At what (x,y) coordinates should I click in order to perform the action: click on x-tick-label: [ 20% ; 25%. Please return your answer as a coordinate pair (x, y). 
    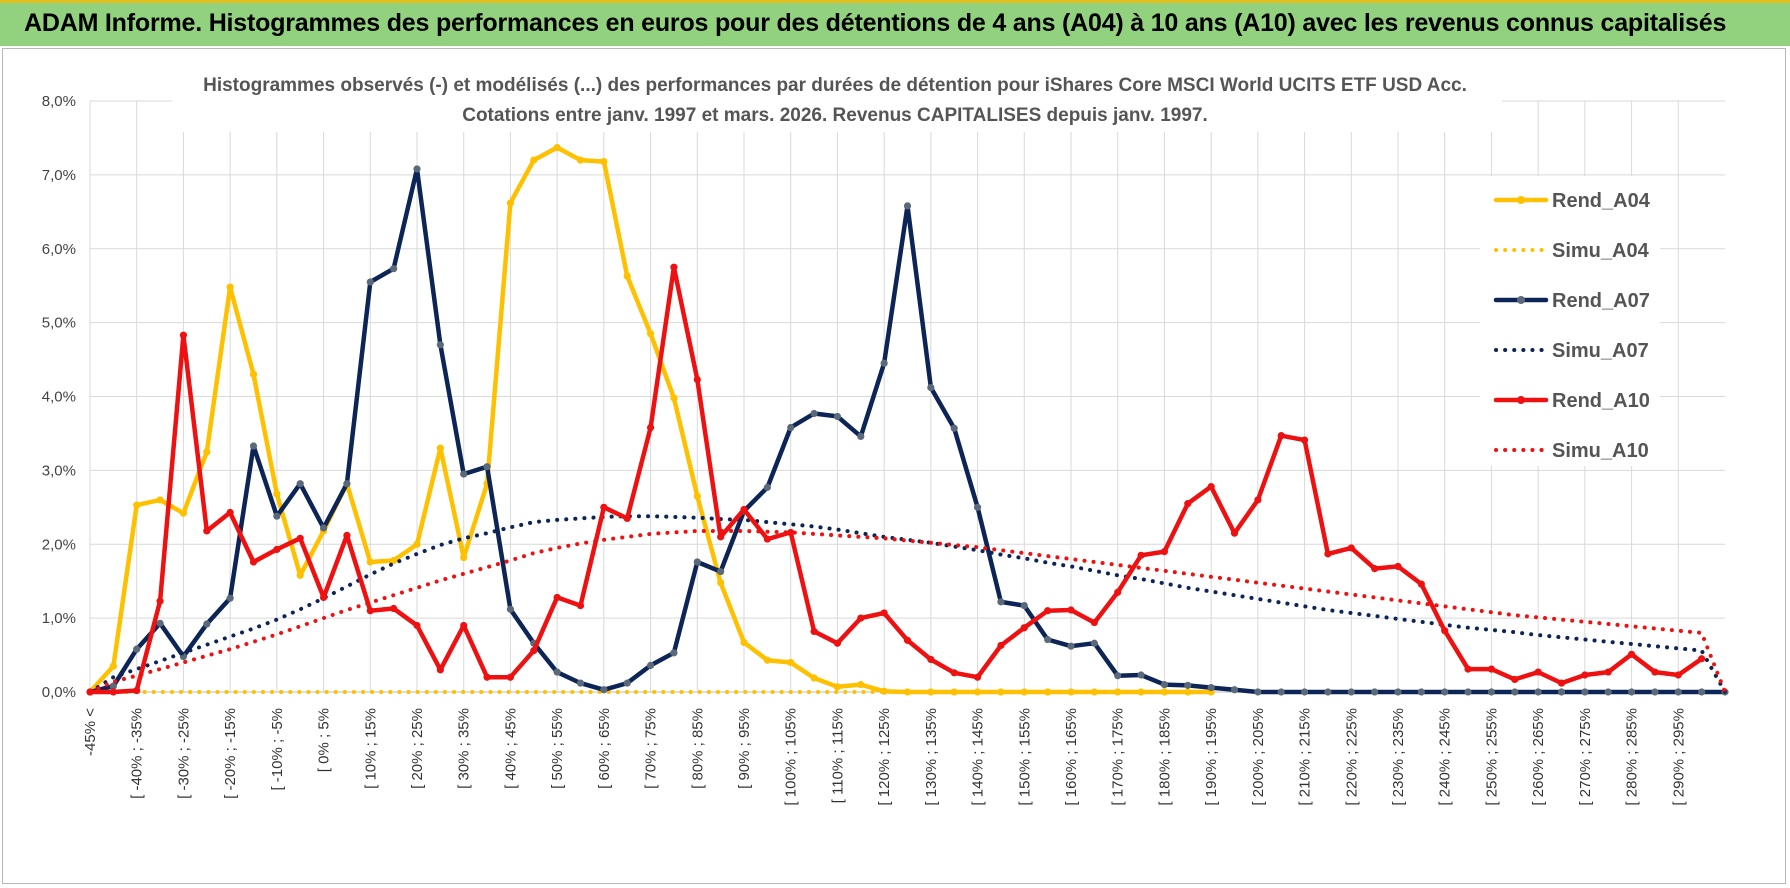
    Looking at the image, I should click on (417, 748).